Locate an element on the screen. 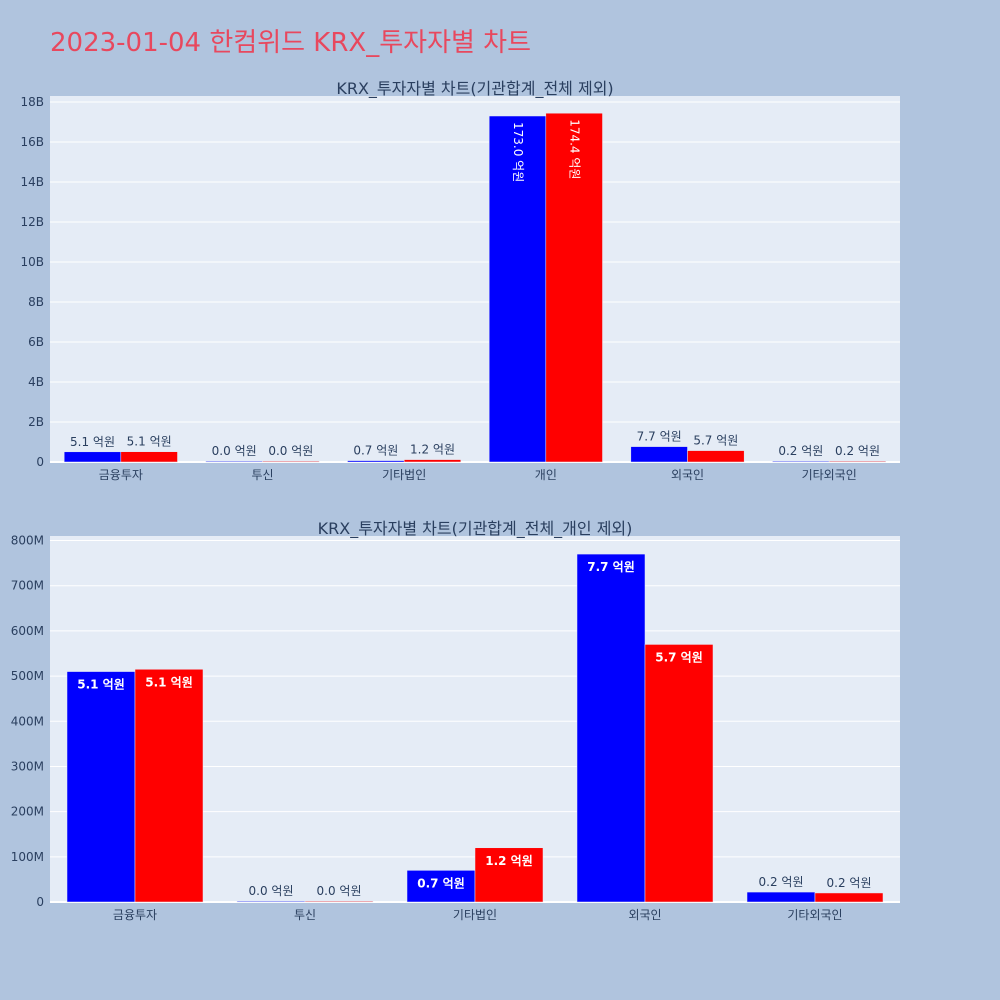 Image resolution: width=1000 pixels, height=1000 pixels. y-tick-label: 14B is located at coordinates (32, 182).